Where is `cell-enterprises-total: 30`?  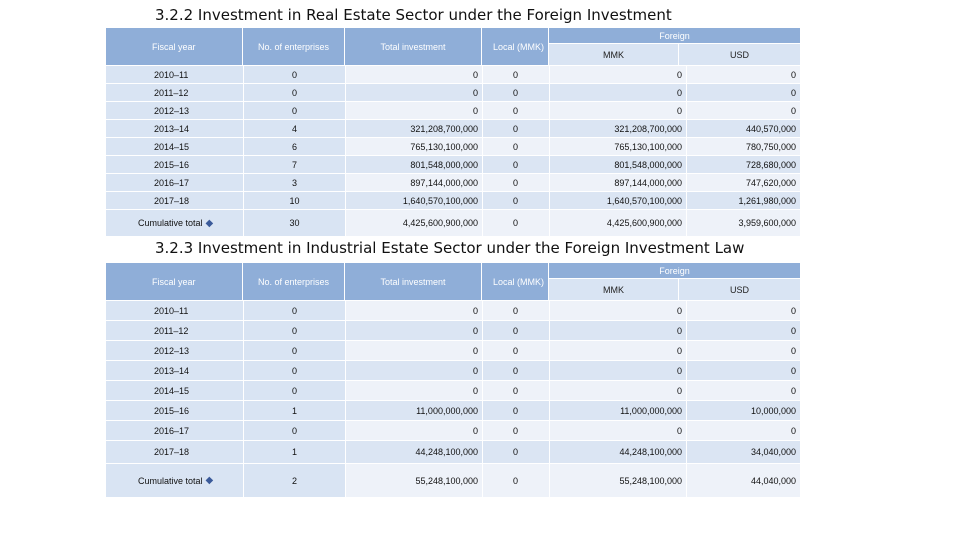
cell-enterprises-total: 30 is located at coordinates (294, 223).